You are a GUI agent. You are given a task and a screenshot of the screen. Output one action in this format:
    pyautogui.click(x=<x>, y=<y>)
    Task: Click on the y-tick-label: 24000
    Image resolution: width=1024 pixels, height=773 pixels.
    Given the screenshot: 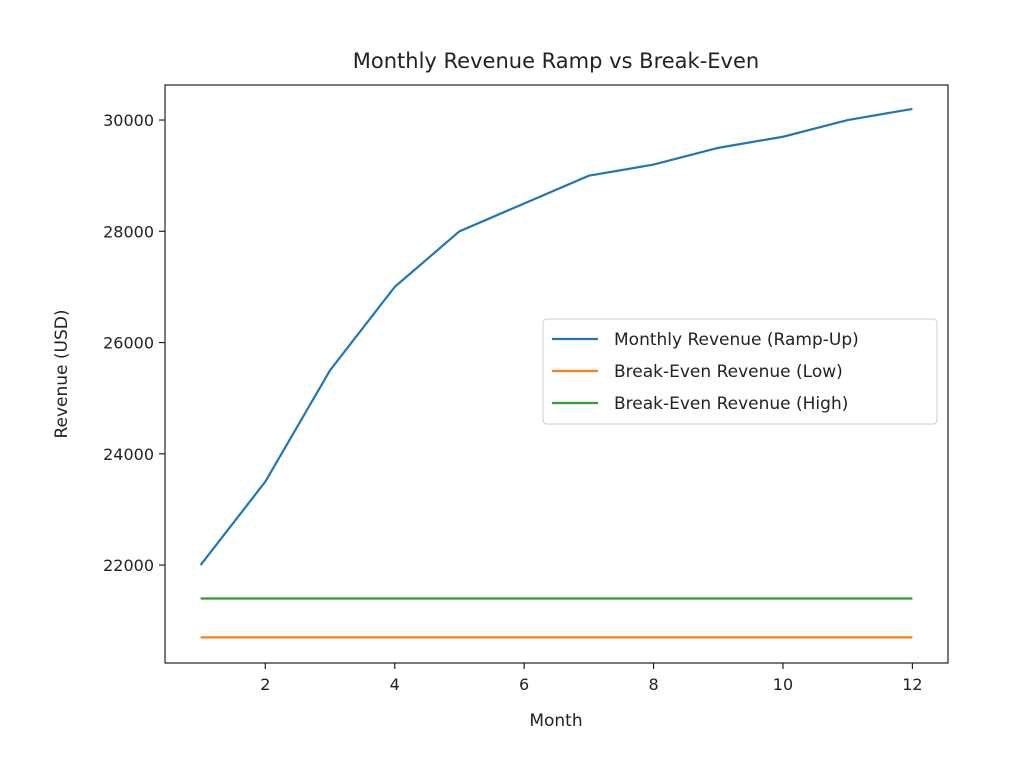 What is the action you would take?
    pyautogui.click(x=128, y=454)
    